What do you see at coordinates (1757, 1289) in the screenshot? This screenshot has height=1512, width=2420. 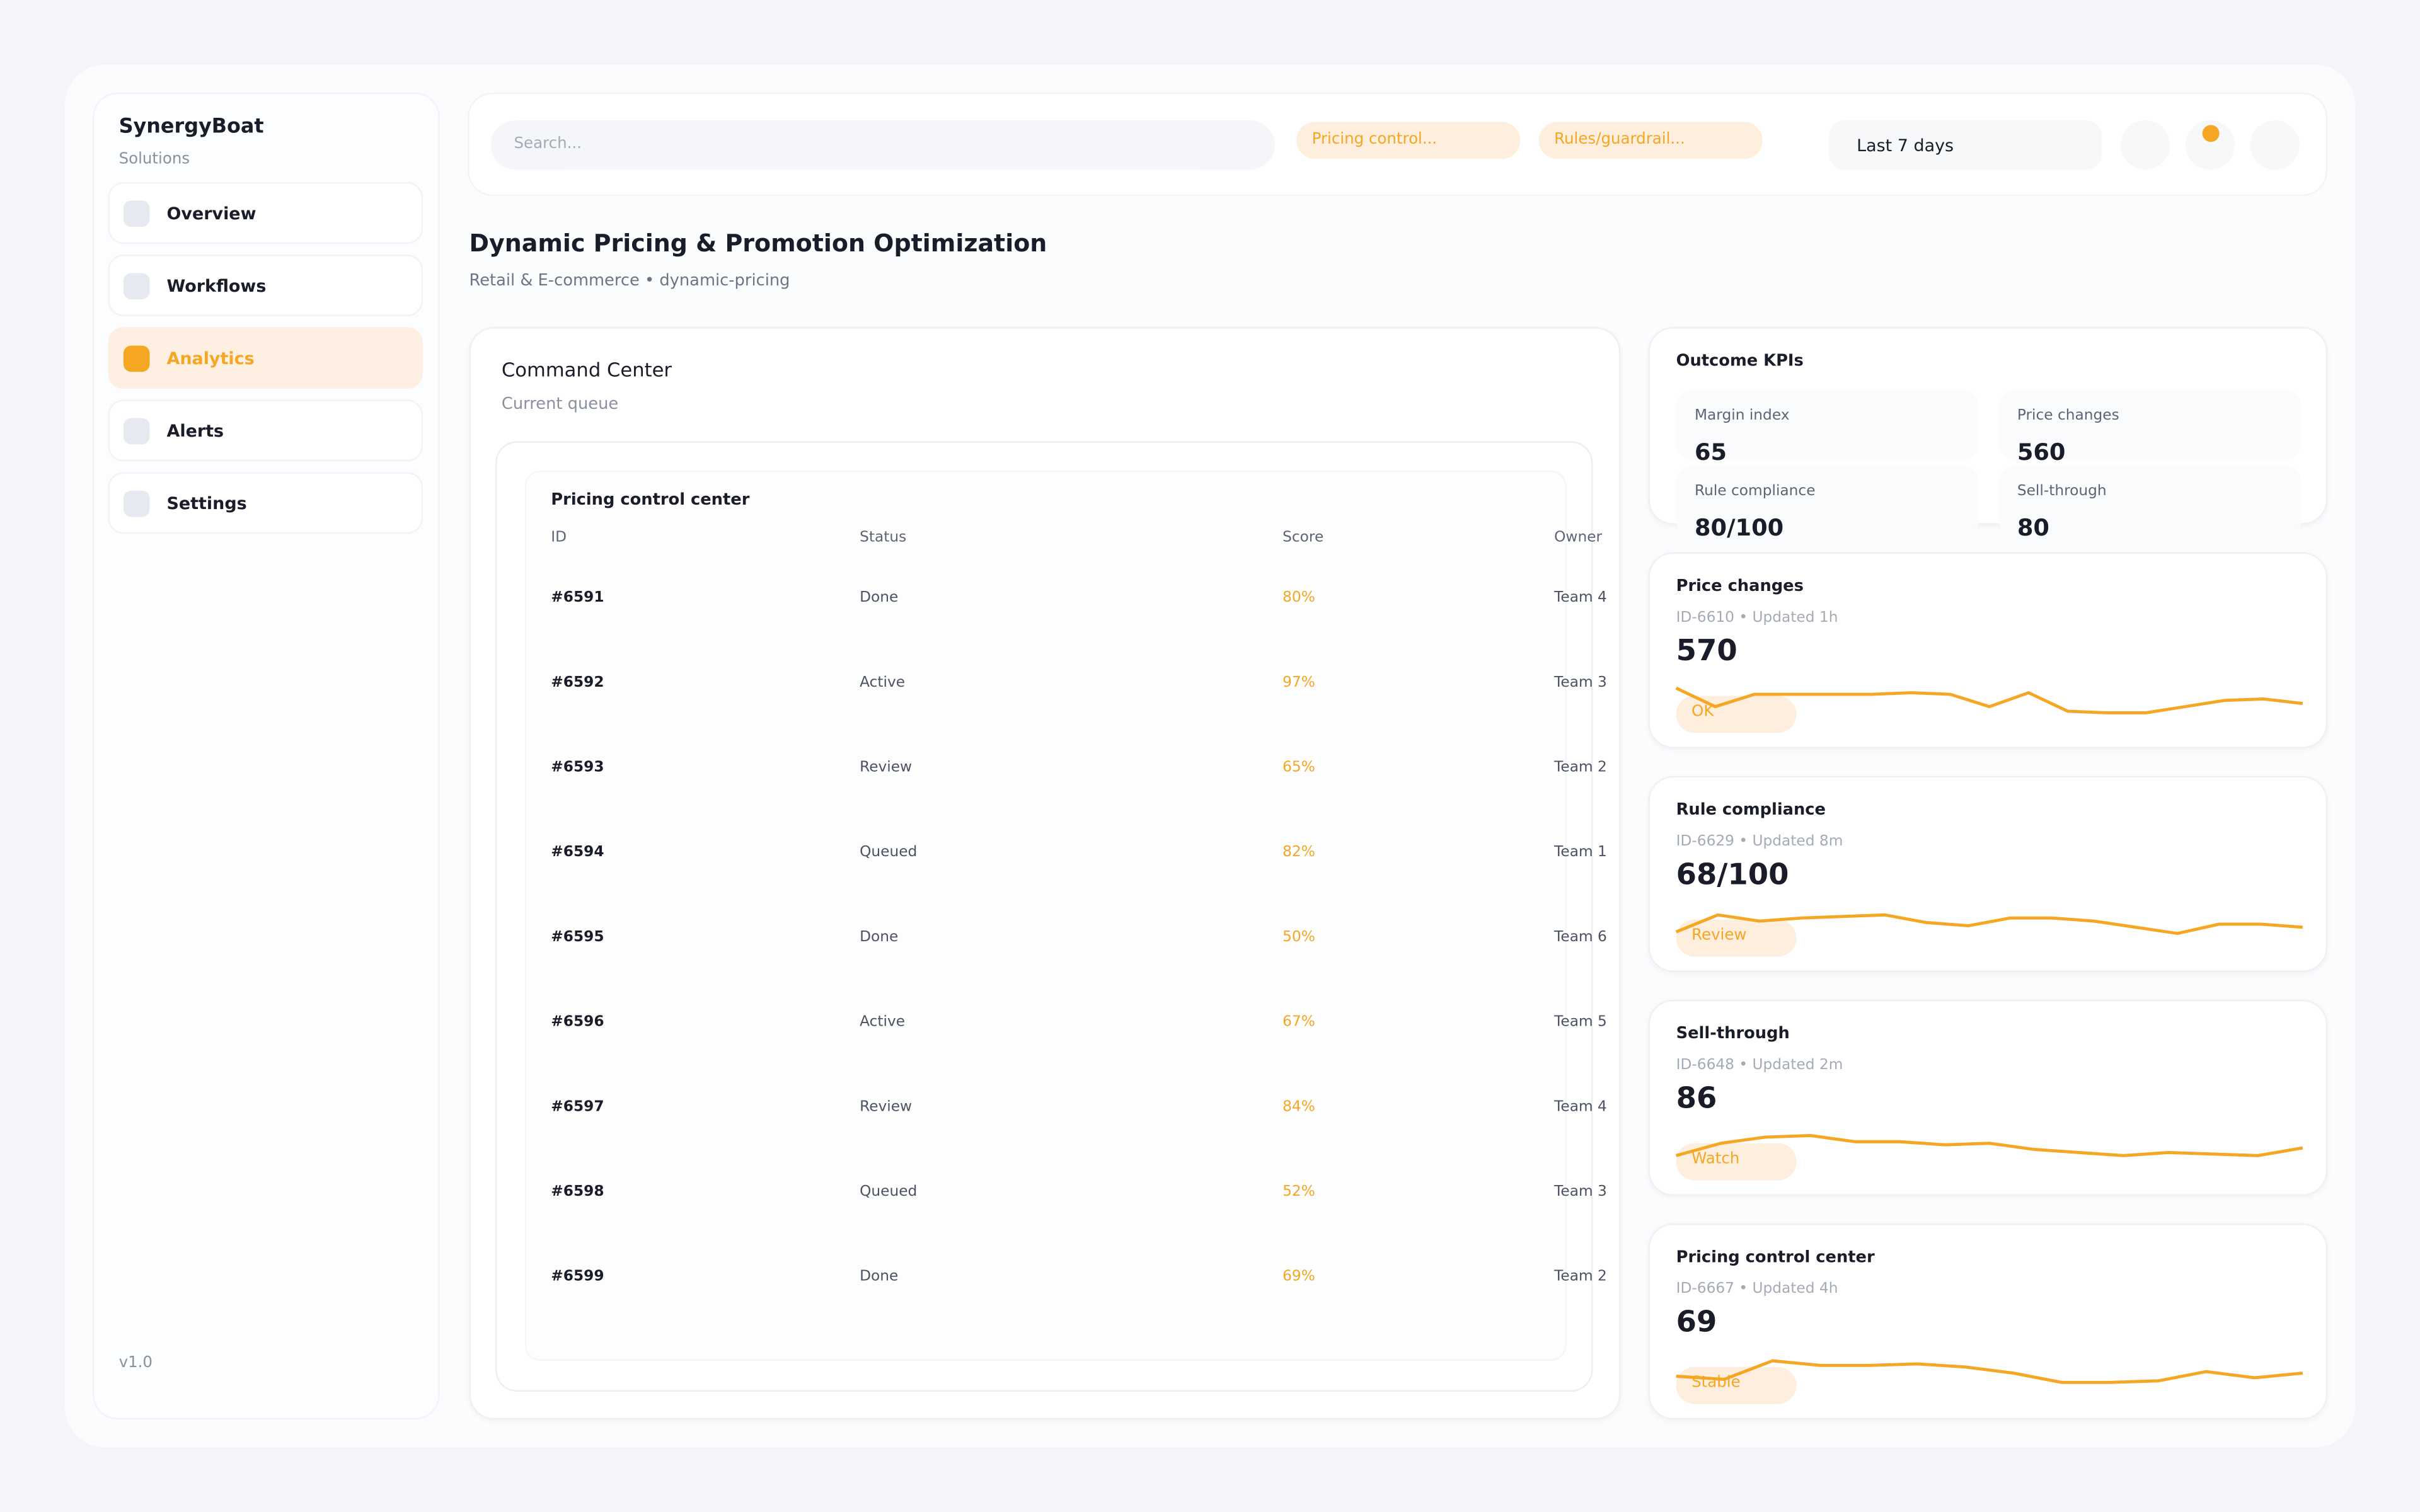 I see `metric-meta: ID-6667 • Updated 4h` at bounding box center [1757, 1289].